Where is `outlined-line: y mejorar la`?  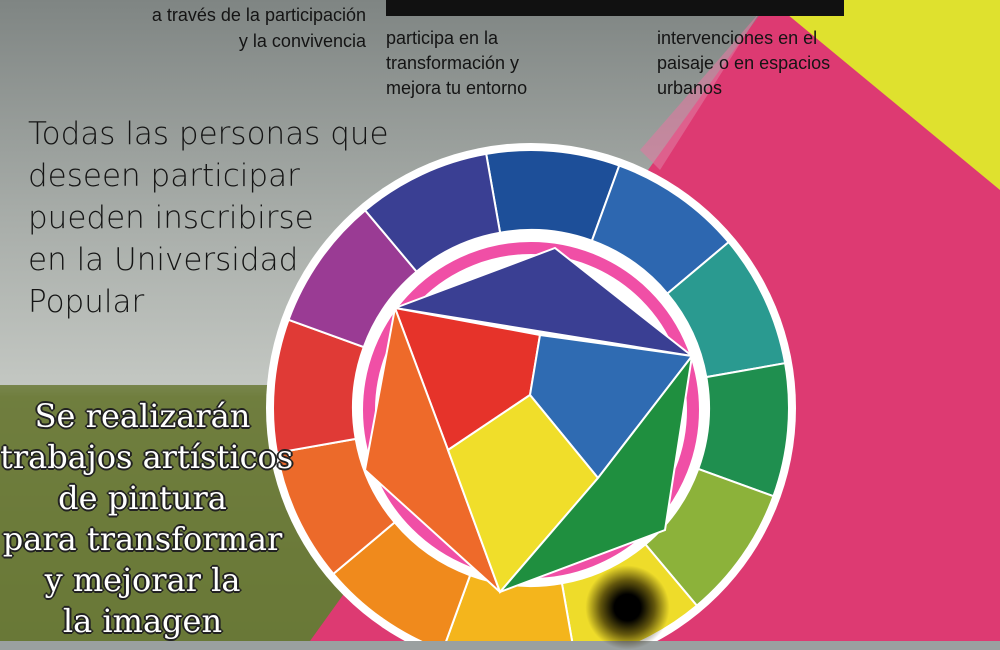
outlined-line: y mejorar la is located at coordinates (142, 580).